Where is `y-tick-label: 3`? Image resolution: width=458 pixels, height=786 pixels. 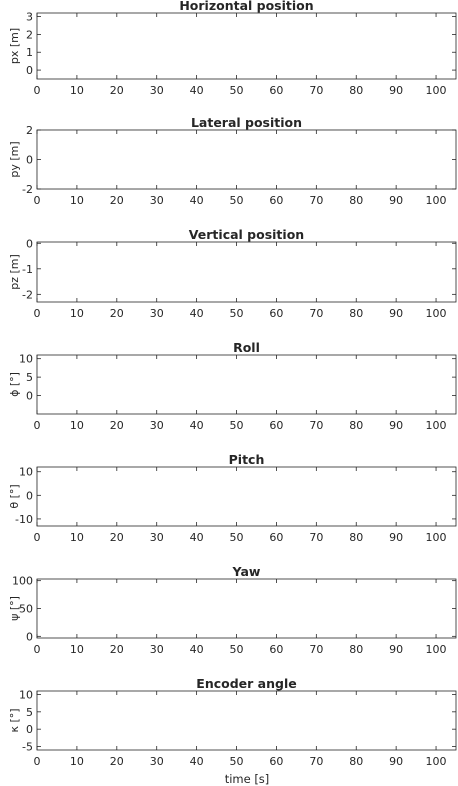
y-tick-label: 3 is located at coordinates (29, 17).